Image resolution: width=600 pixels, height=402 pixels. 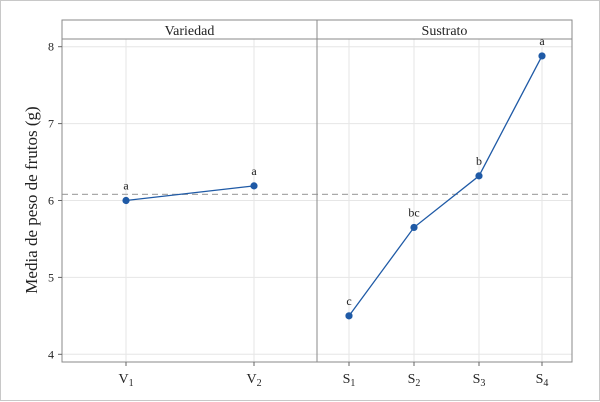 What do you see at coordinates (542, 380) in the screenshot?
I see `x-tick-label: S4` at bounding box center [542, 380].